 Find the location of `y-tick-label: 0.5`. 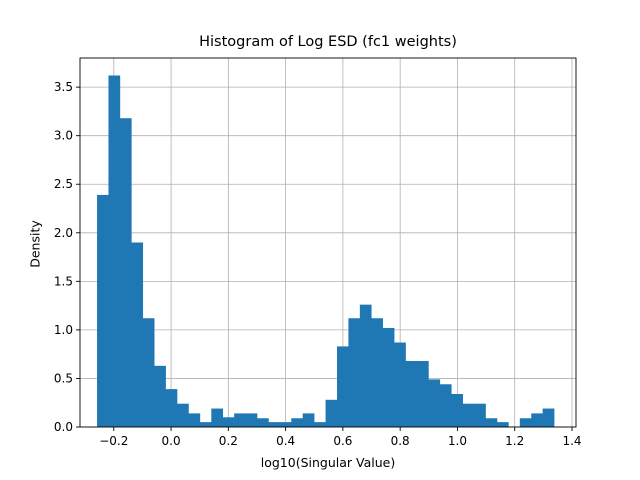

y-tick-label: 0.5 is located at coordinates (63, 378).